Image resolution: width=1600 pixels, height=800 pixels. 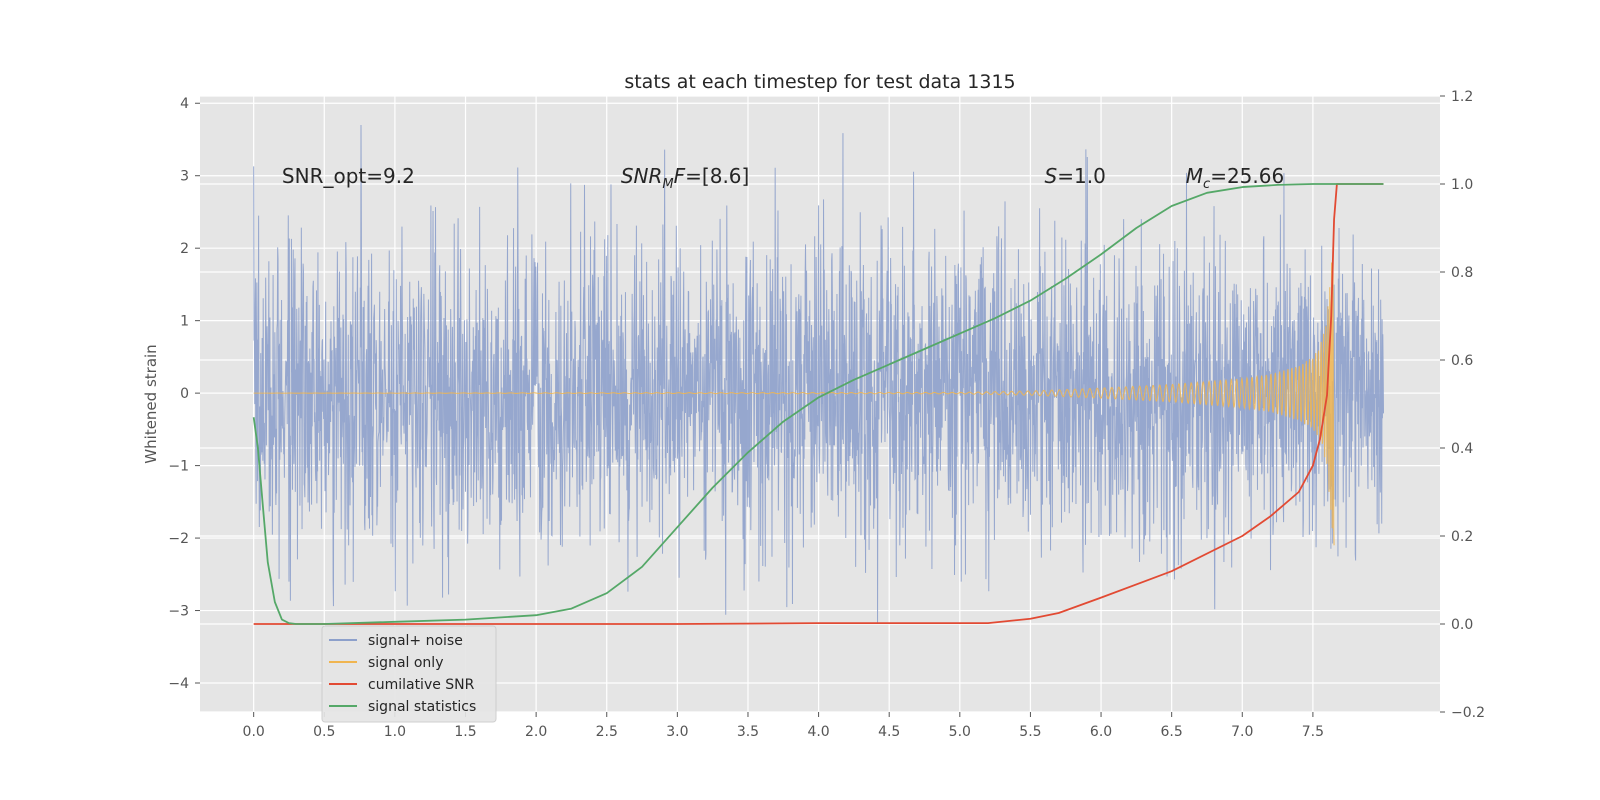 What do you see at coordinates (1462, 273) in the screenshot?
I see `y2-tick-label: 0.8` at bounding box center [1462, 273].